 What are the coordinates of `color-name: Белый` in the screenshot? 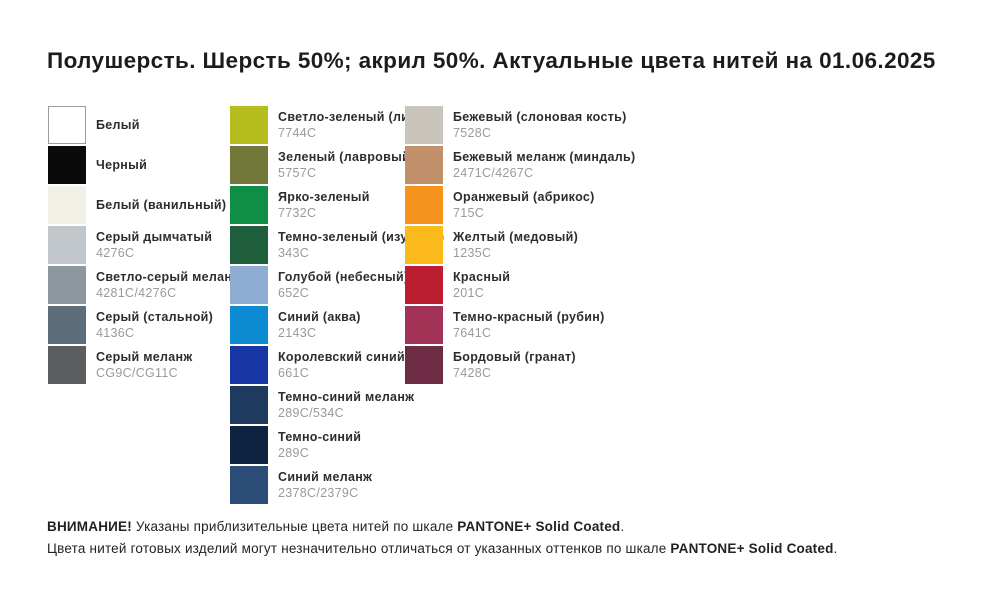 It's located at (118, 125).